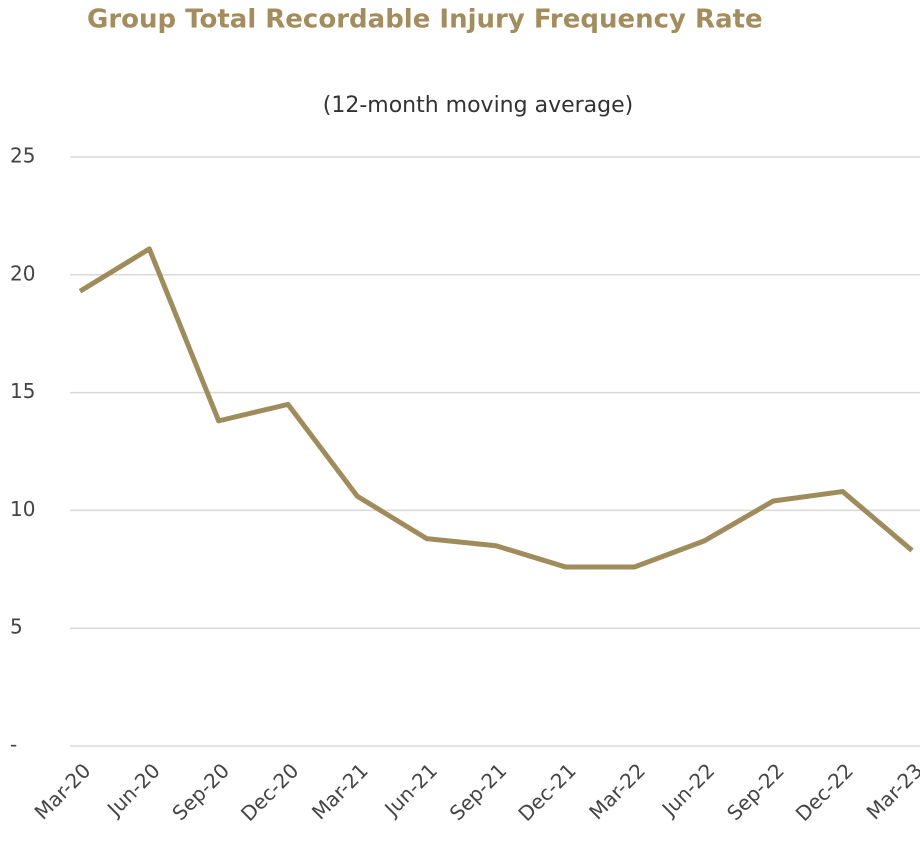 The width and height of the screenshot is (920, 842). What do you see at coordinates (22, 156) in the screenshot?
I see `y-tick-label: 25` at bounding box center [22, 156].